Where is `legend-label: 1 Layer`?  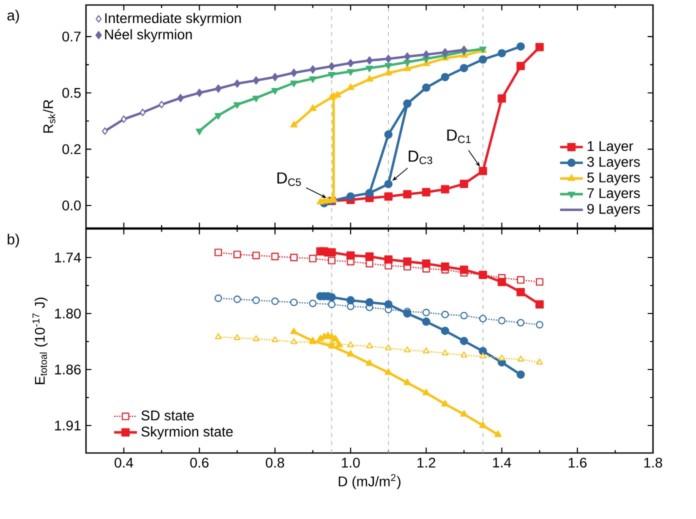
legend-label: 1 Layer is located at coordinates (611, 147).